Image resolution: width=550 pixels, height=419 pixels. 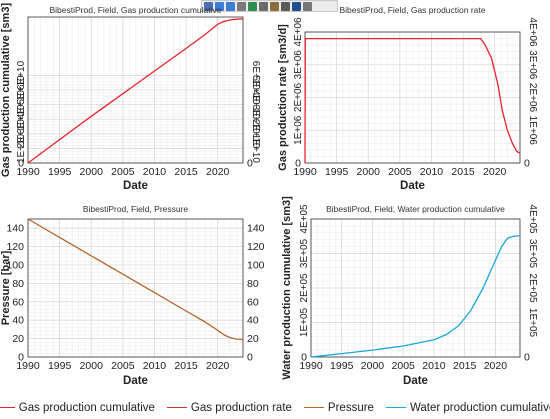 What do you see at coordinates (176, 407) in the screenshot?
I see `legend-swatch-gas-rate` at bounding box center [176, 407].